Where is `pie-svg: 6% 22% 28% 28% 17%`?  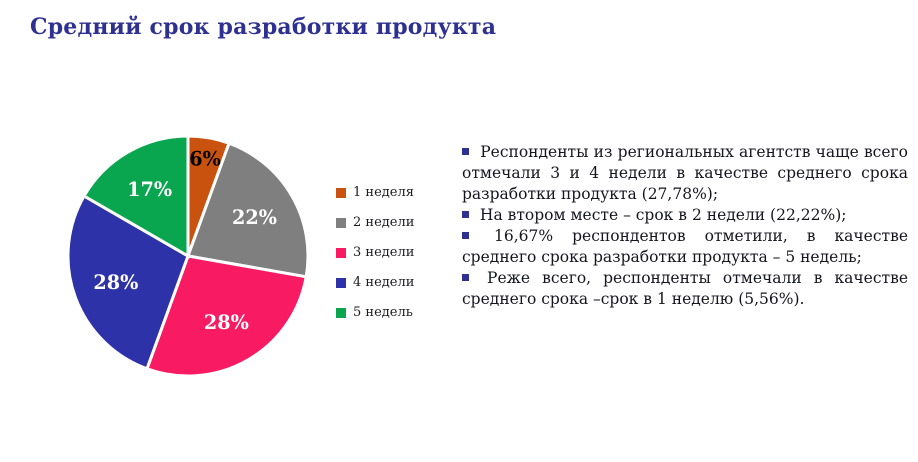
pie-svg: 6% 22% 28% 28% 17% is located at coordinates (188, 256).